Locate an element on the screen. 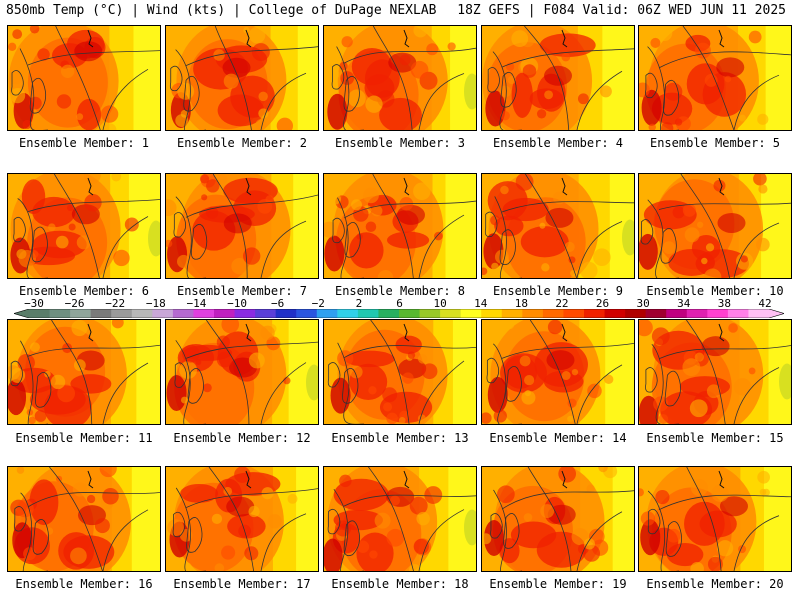 Image resolution: width=800 pixels, height=600 pixels. colorbar-tick-label: −14 is located at coordinates (196, 303).